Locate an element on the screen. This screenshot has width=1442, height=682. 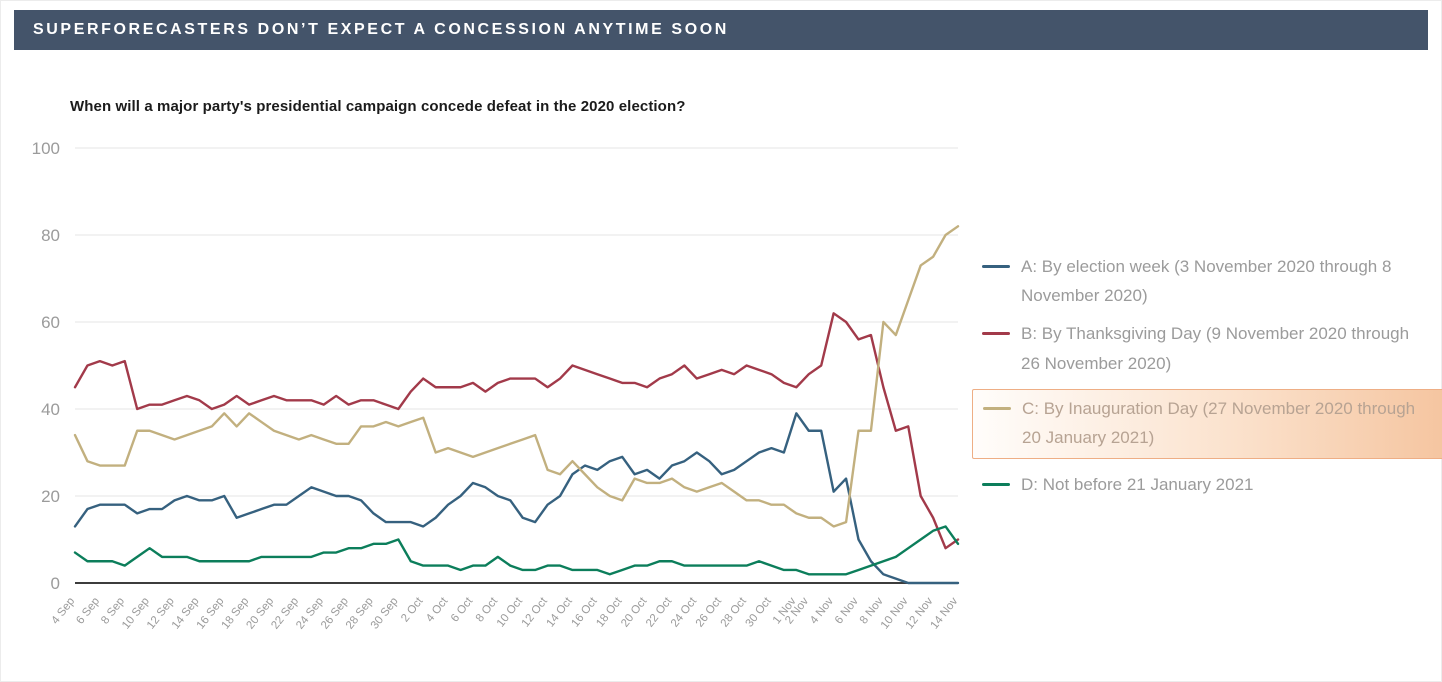
x-axis-tick-label: 14 Nov is located at coordinates (944, 613).